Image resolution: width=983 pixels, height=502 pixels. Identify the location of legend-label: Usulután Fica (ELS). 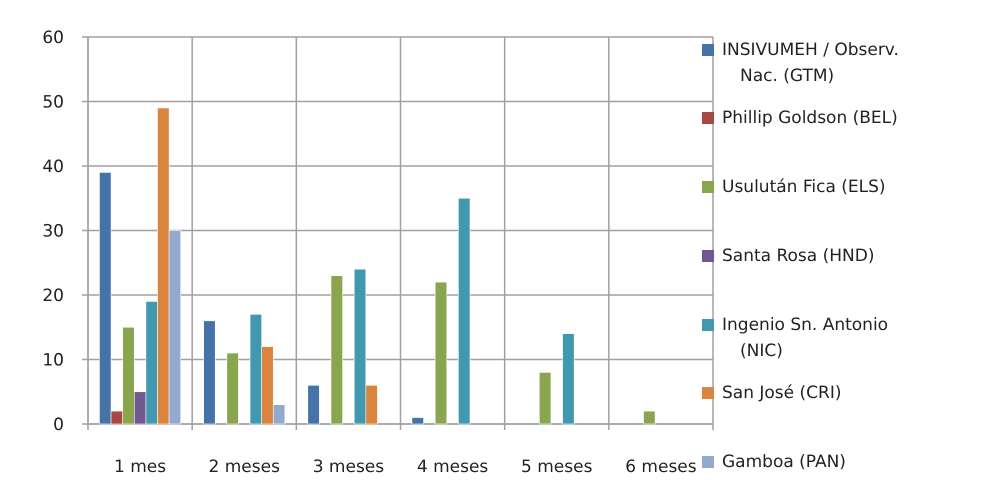
(804, 187).